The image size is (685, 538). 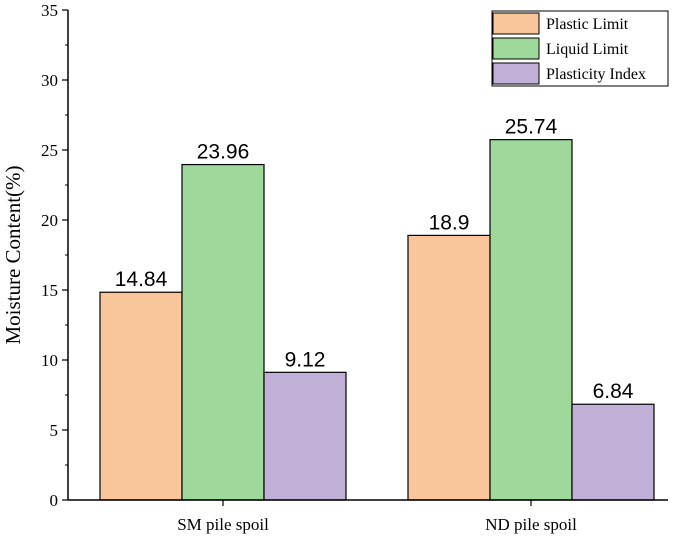 What do you see at coordinates (531, 127) in the screenshot?
I see `data-label-1-1: 25.74` at bounding box center [531, 127].